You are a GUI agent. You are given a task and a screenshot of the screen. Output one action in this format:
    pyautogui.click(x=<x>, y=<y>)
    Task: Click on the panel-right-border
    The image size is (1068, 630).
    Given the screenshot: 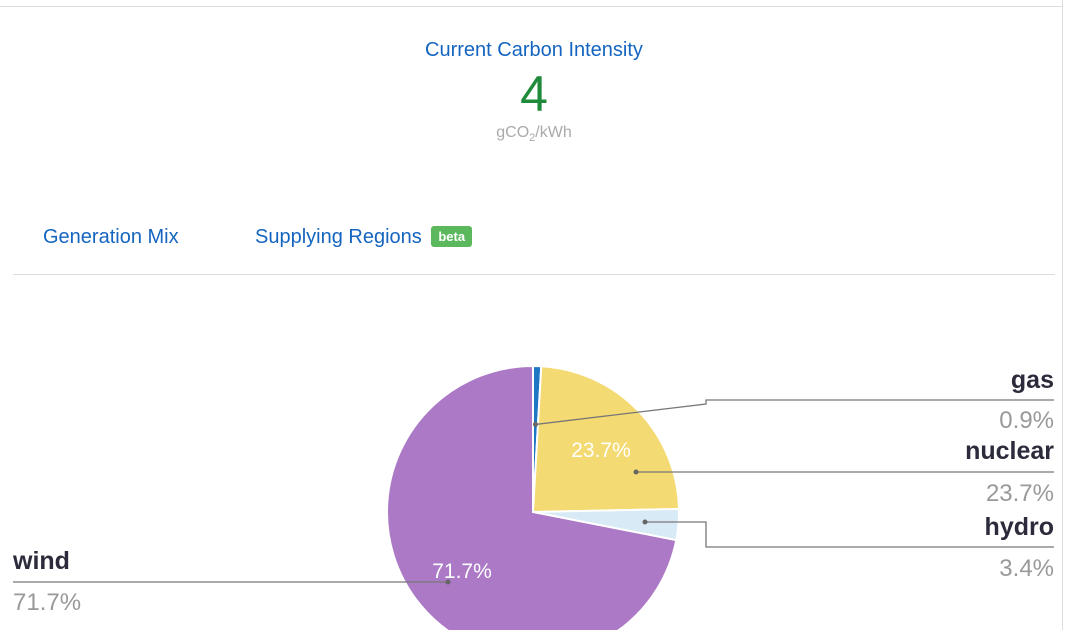 What is the action you would take?
    pyautogui.click(x=1062, y=315)
    